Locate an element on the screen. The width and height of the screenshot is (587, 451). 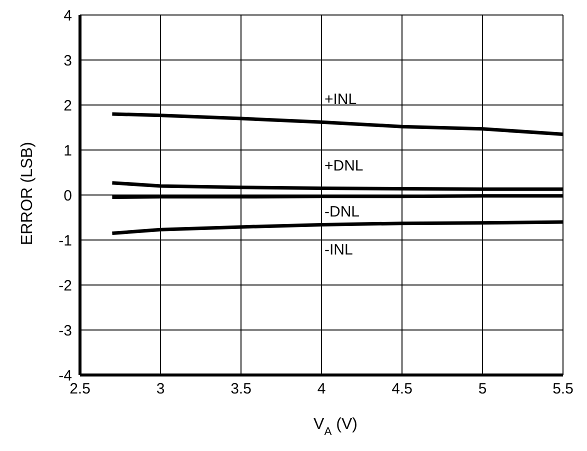
y-tick-label: -1 is located at coordinates (65, 241).